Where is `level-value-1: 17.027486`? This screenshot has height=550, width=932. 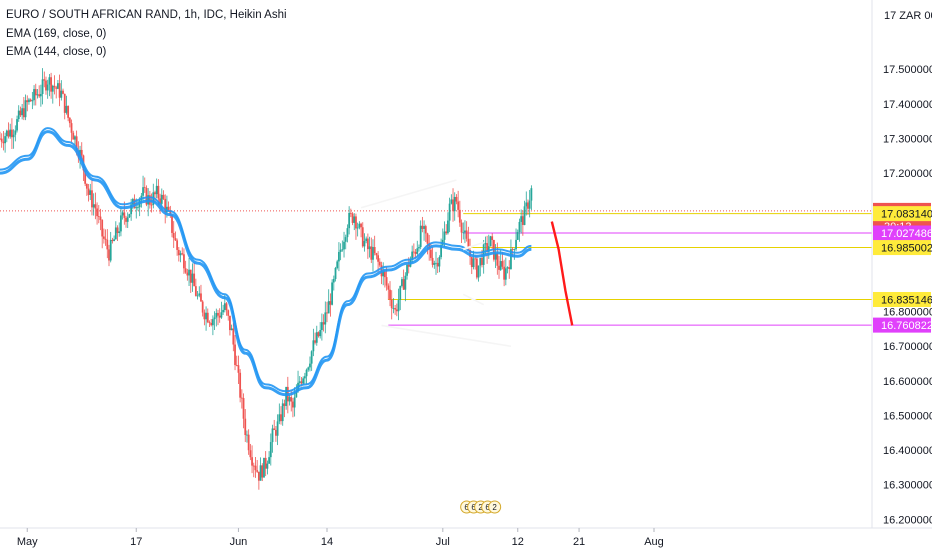 level-value-1: 17.027486 is located at coordinates (906, 234).